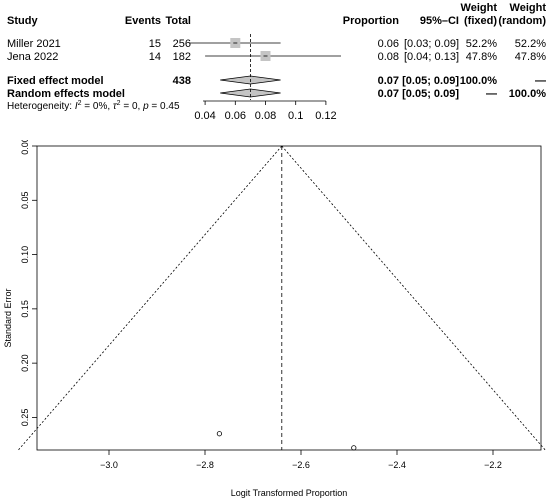 This screenshot has height=499, width=550. What do you see at coordinates (479, 81) in the screenshot?
I see `summary-weight-fixed: 100.0%` at bounding box center [479, 81].